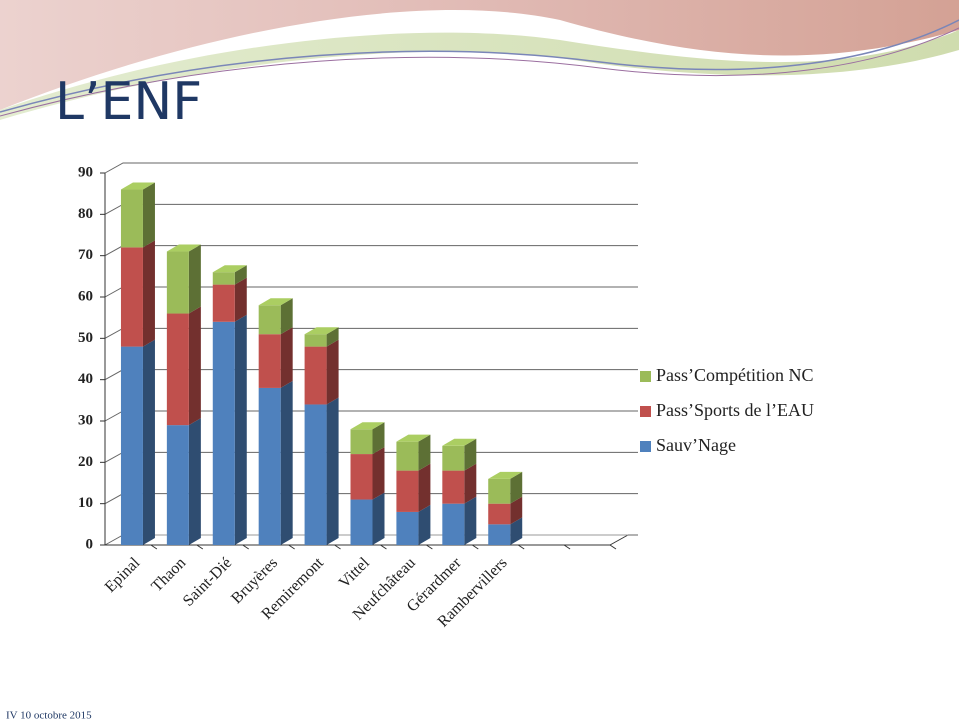 The width and height of the screenshot is (959, 724). Describe the element at coordinates (123, 575) in the screenshot. I see `x-tick-label: Epinal` at that location.